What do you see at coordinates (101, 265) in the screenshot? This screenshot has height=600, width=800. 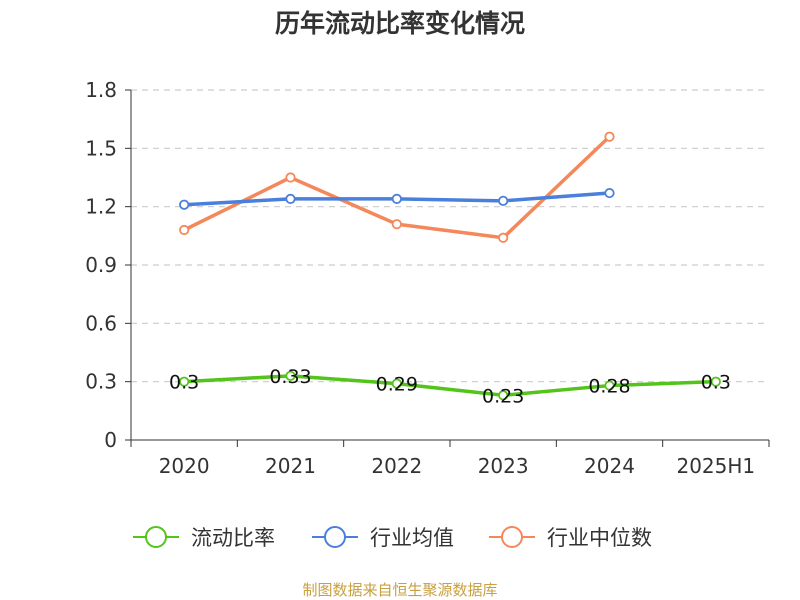 I see `y-tick-label: 0.9` at bounding box center [101, 265].